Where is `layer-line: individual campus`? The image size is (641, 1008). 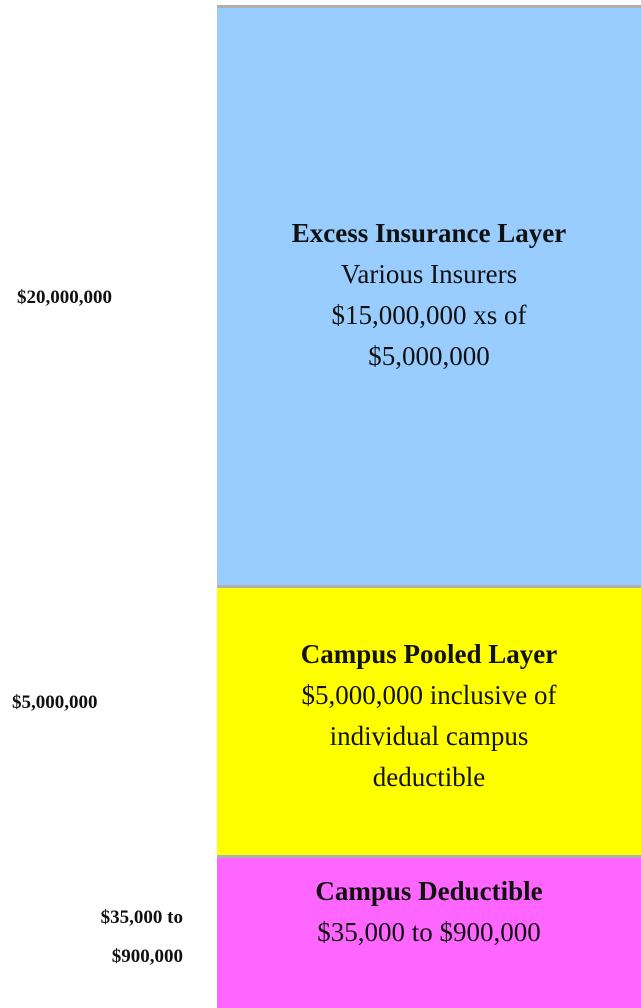
layer-line: individual campus is located at coordinates (429, 736).